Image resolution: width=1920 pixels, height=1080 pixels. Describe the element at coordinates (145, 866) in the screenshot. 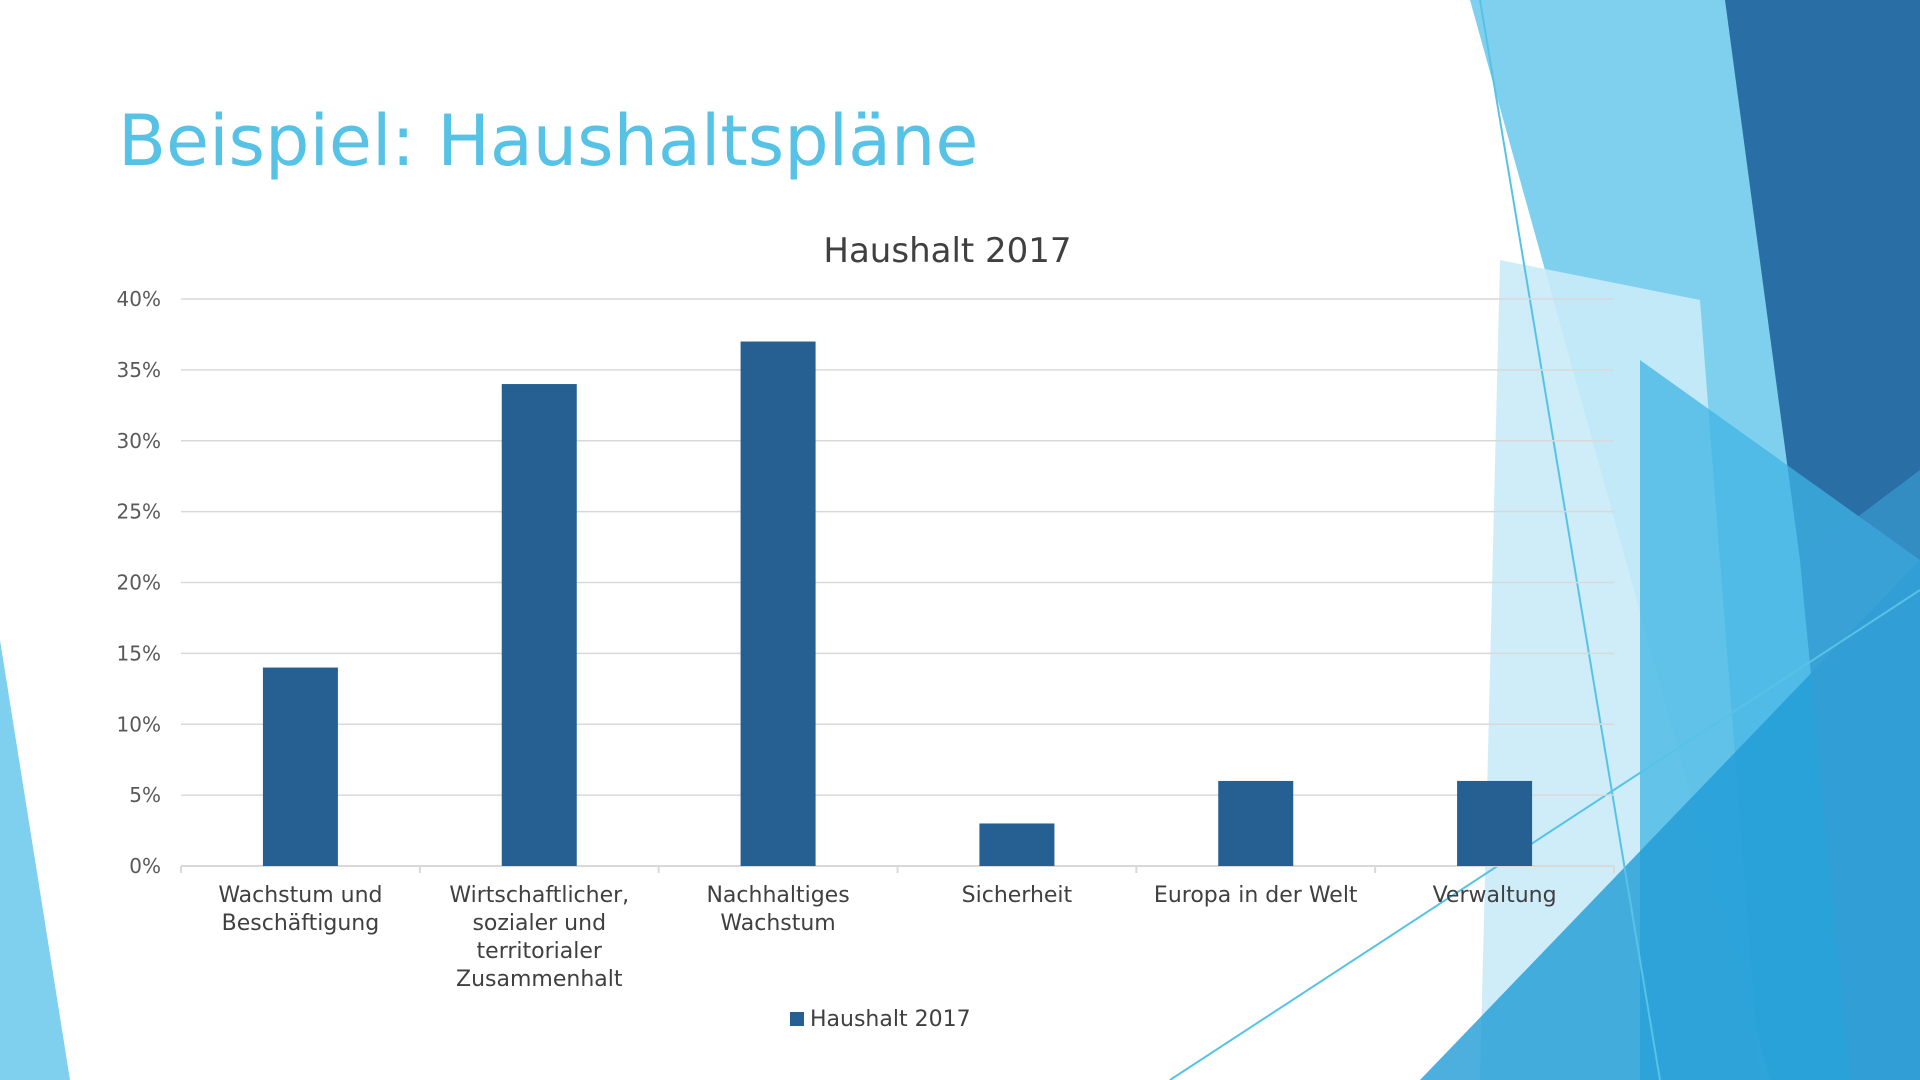

I see `y-tick-label: 0%` at that location.